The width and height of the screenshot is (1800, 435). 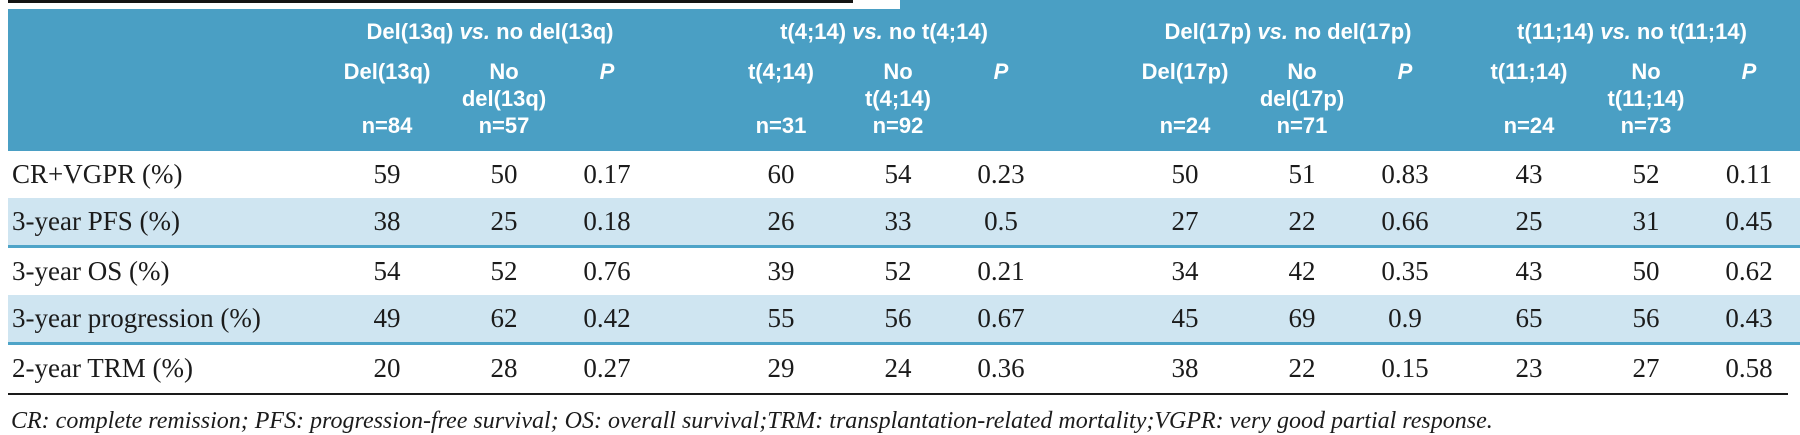 What do you see at coordinates (1405, 368) in the screenshot?
I see `cell: 0.15` at bounding box center [1405, 368].